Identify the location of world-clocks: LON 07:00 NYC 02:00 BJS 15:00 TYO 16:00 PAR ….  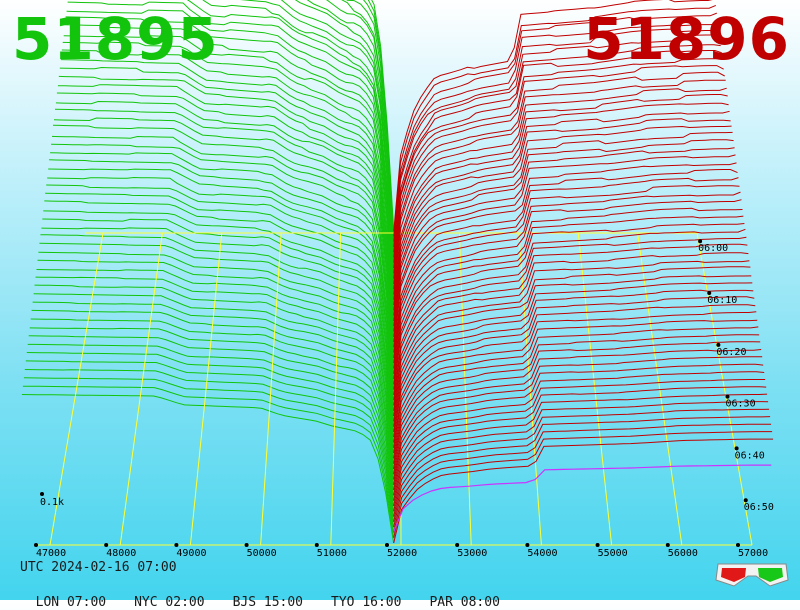
(274, 595).